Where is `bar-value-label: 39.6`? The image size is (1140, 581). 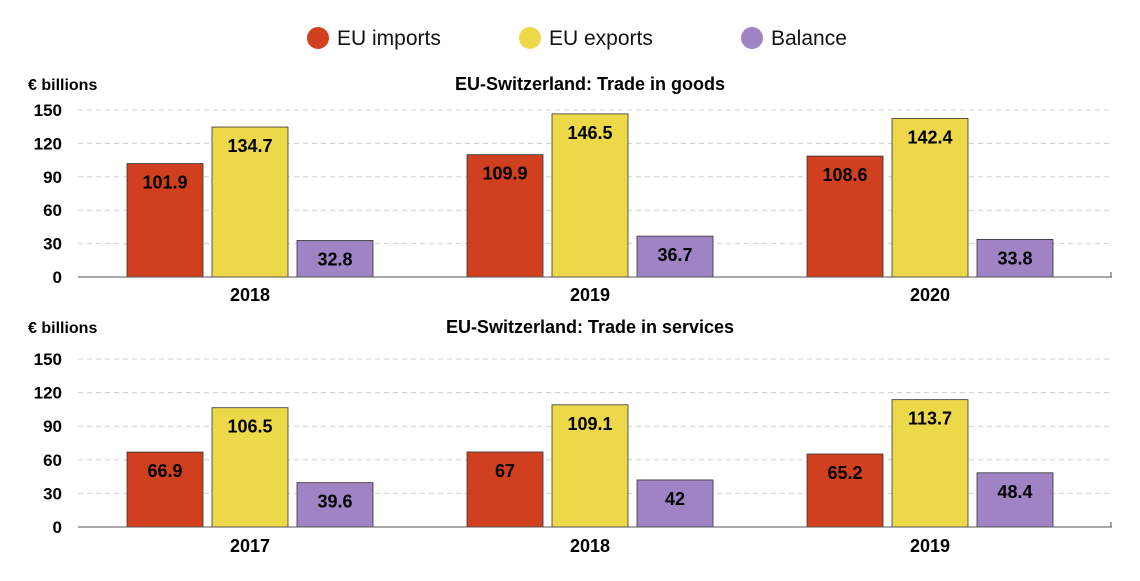
bar-value-label: 39.6 is located at coordinates (334, 502).